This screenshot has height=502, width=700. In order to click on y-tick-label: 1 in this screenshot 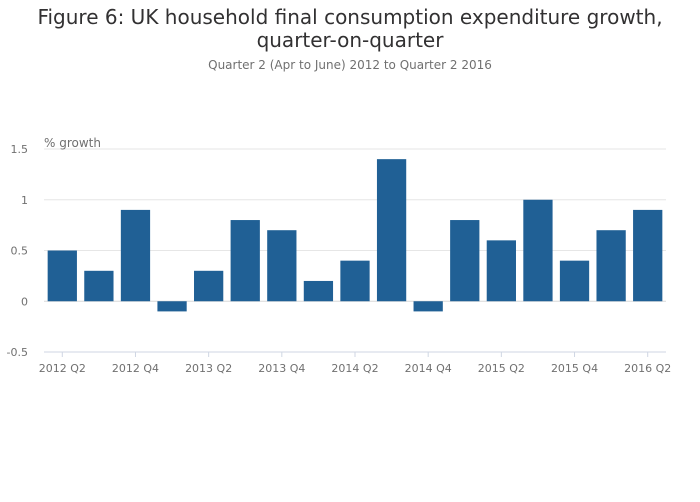, I will do `click(24, 200)`.